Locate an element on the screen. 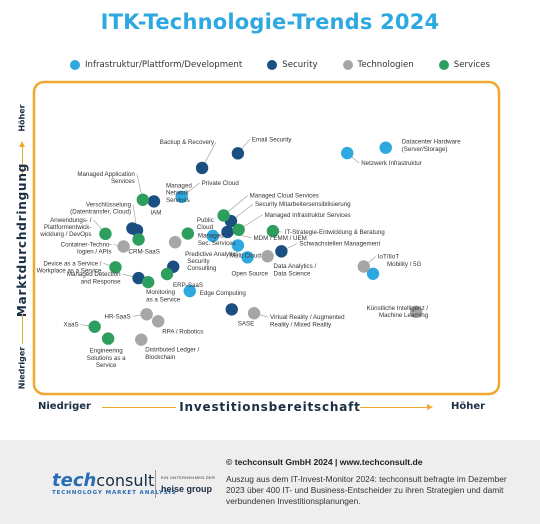  point-sase is located at coordinates (231, 309).